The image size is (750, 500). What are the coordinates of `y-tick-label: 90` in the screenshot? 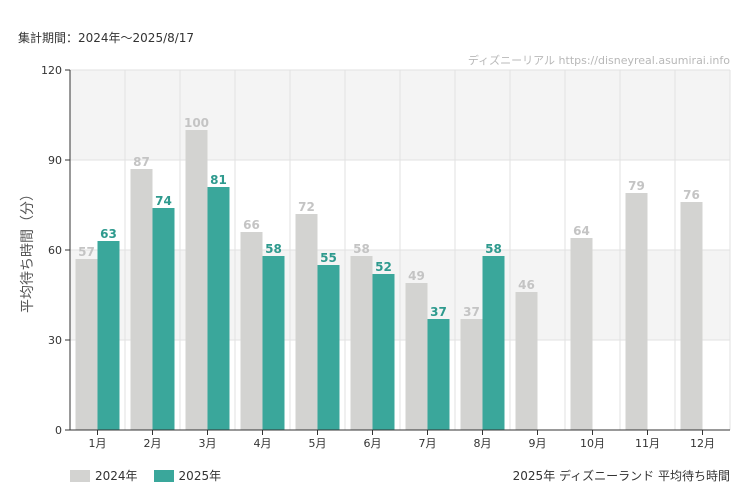 It's located at (55, 160).